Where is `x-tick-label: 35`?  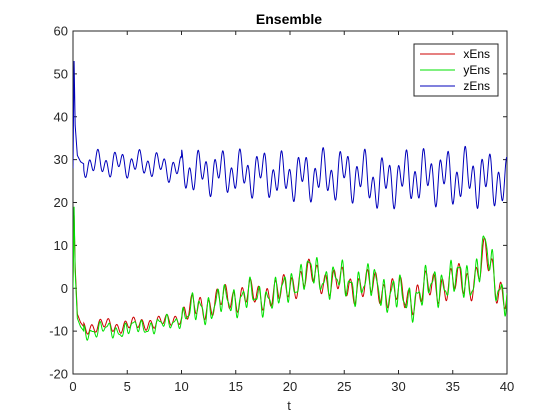 x-tick-label: 35 is located at coordinates (453, 386).